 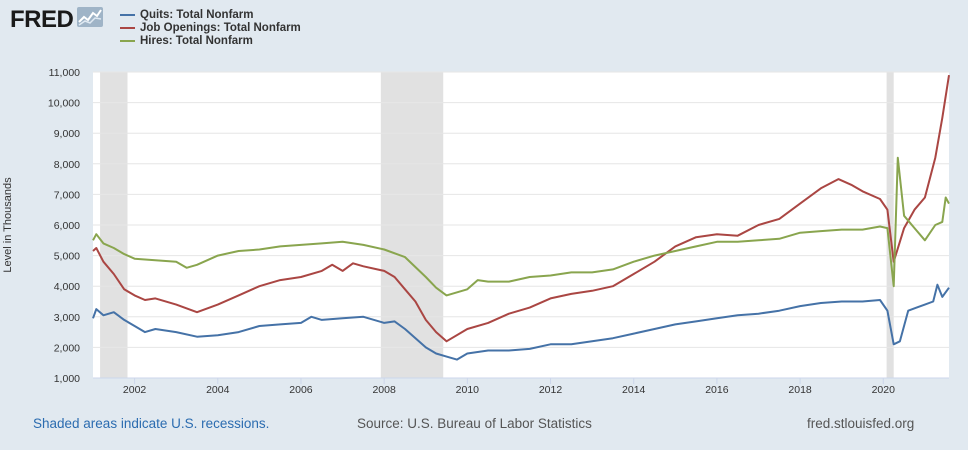 What do you see at coordinates (135, 390) in the screenshot?
I see `x-tick-label: 2002` at bounding box center [135, 390].